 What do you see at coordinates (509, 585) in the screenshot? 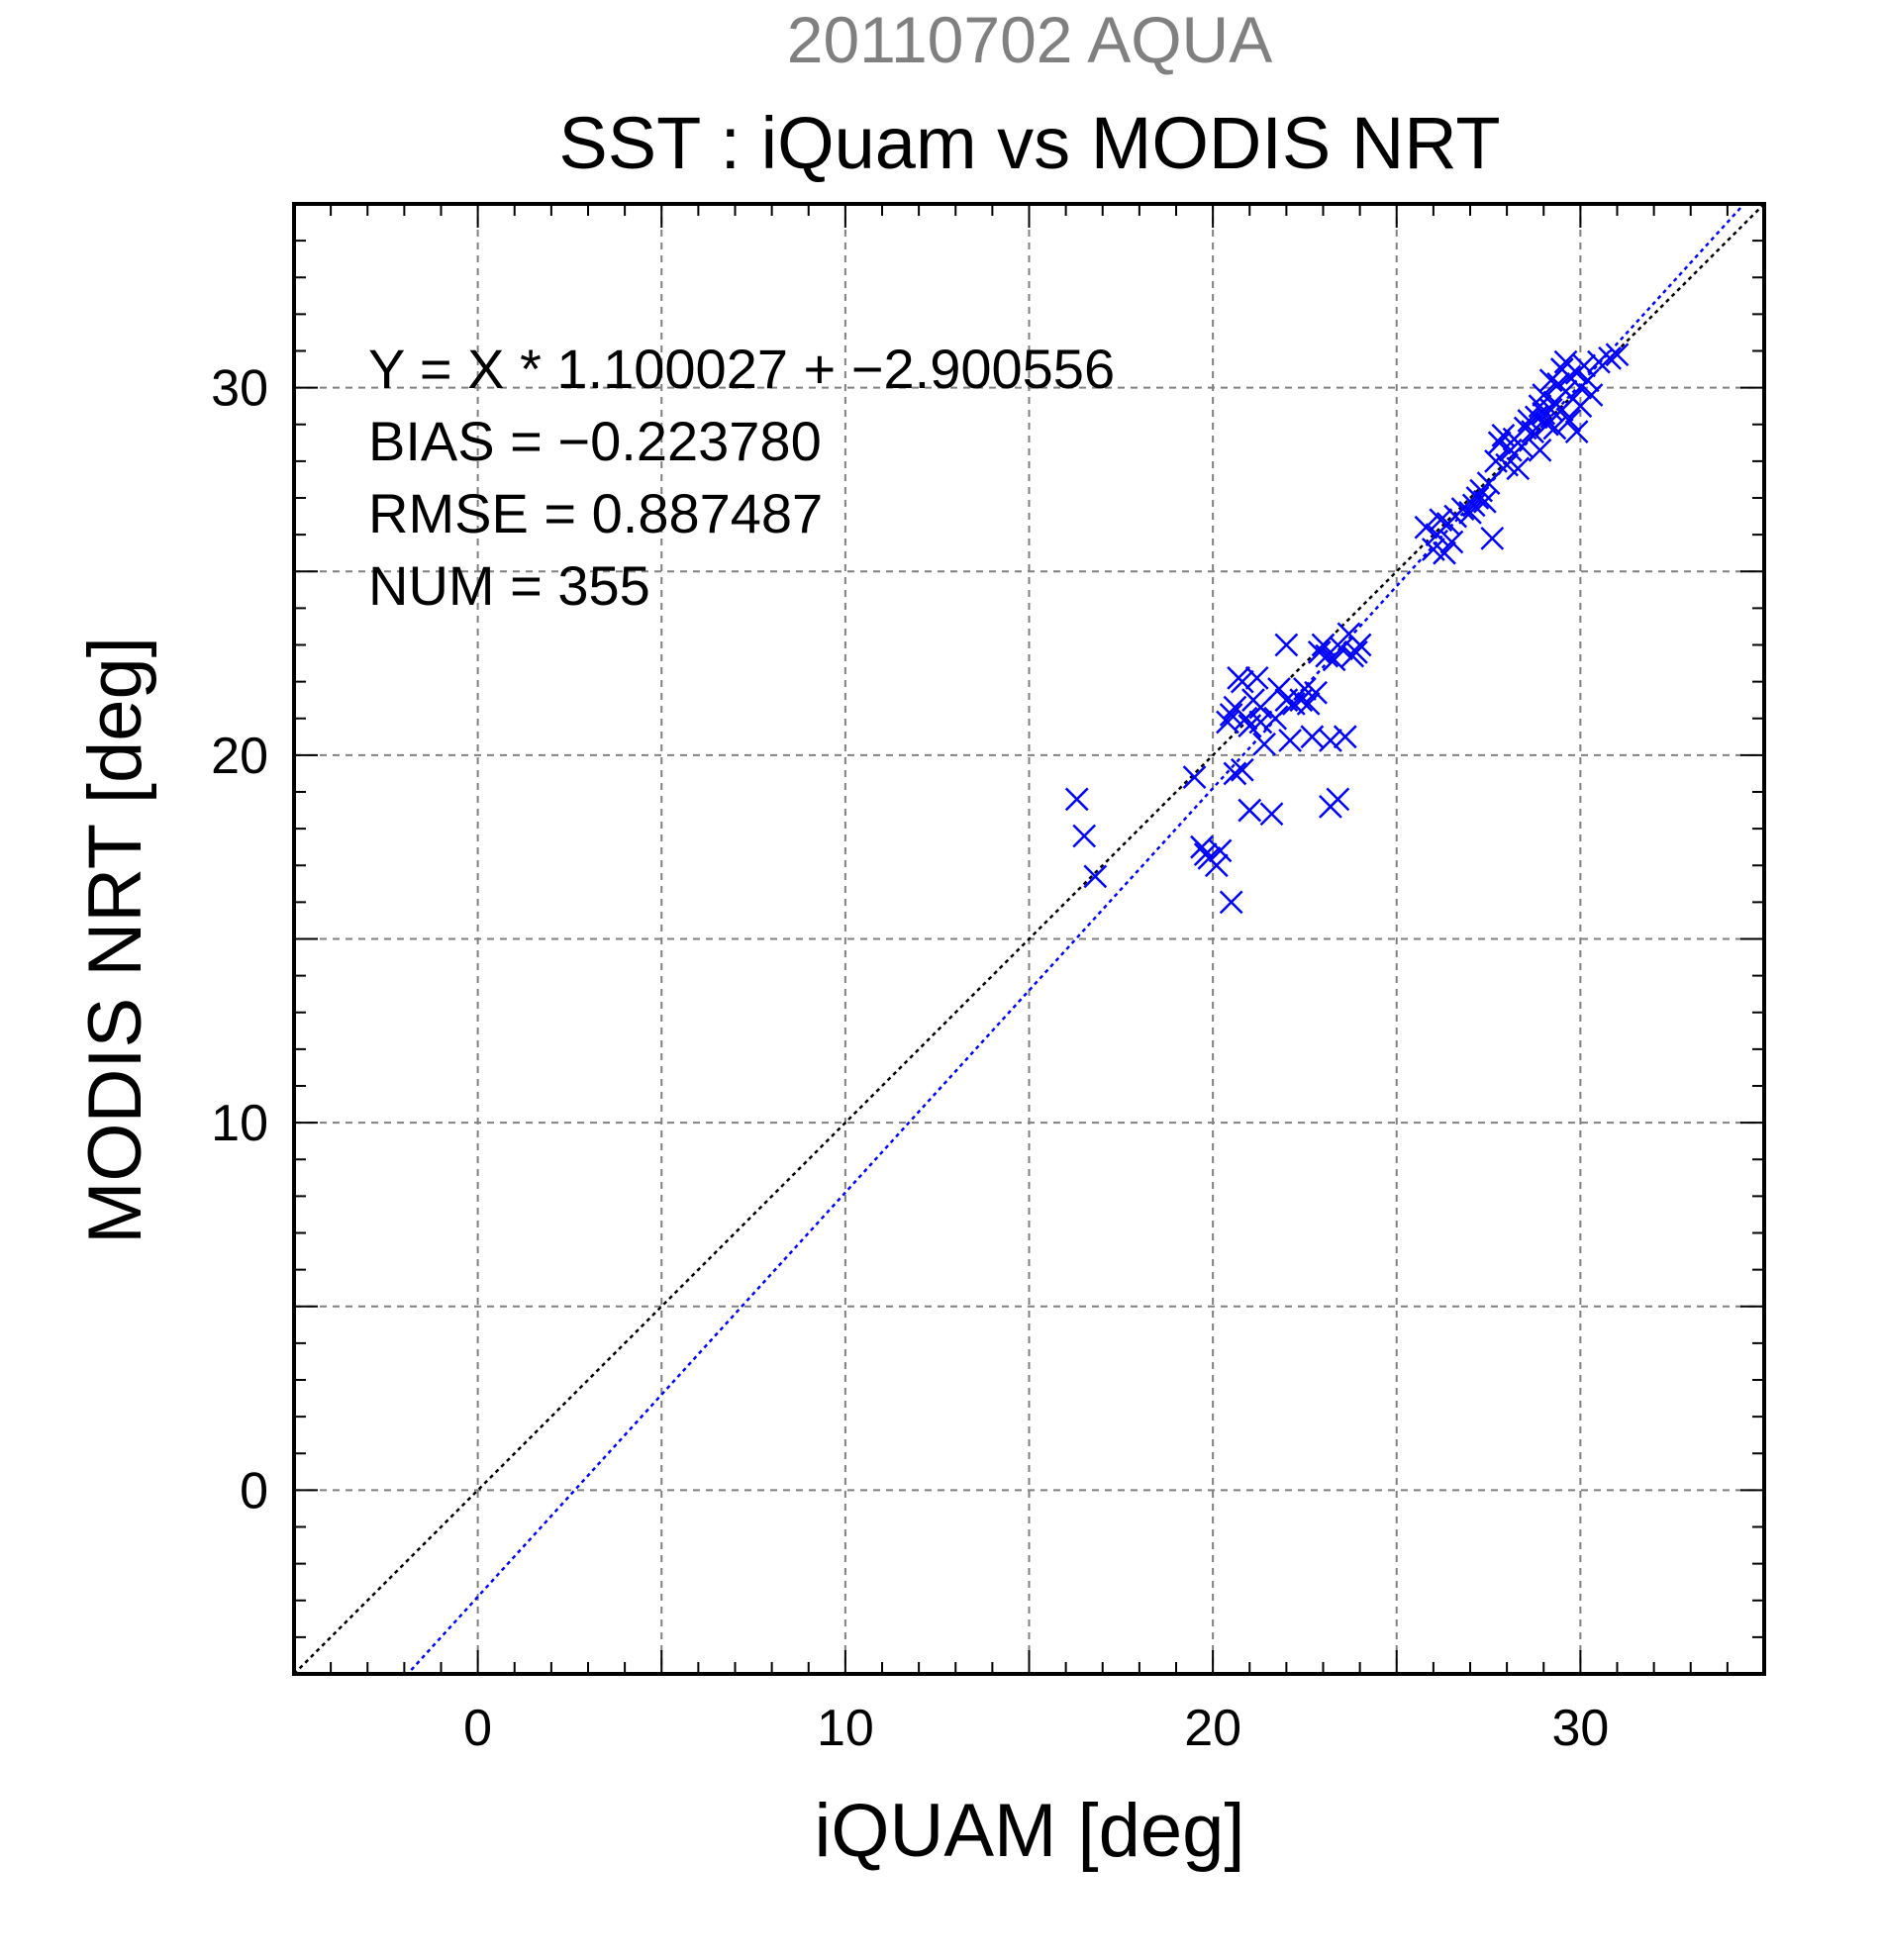
I see `num-text: NUM = 355` at bounding box center [509, 585].